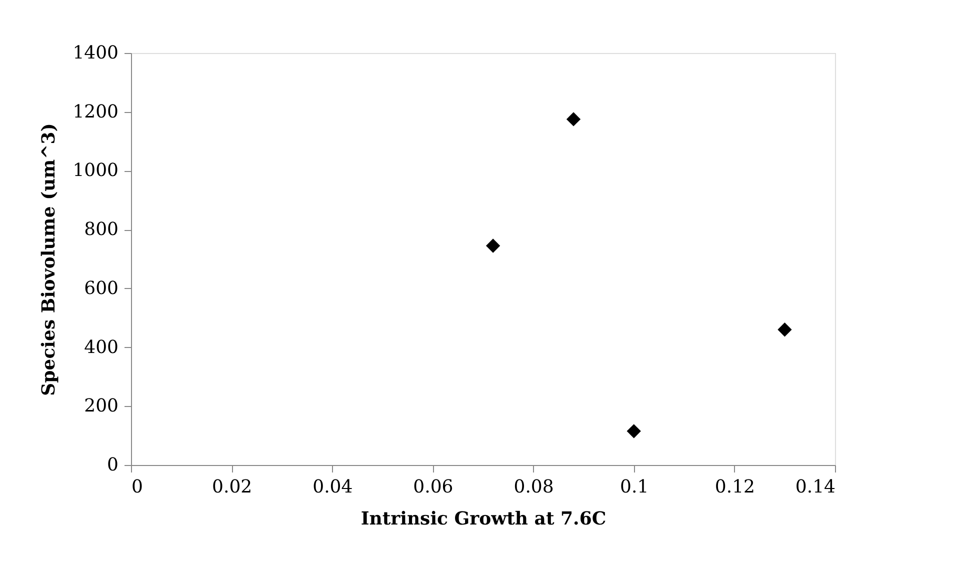 The width and height of the screenshot is (956, 579). What do you see at coordinates (137, 487) in the screenshot?
I see `x-tick-label: 0` at bounding box center [137, 487].